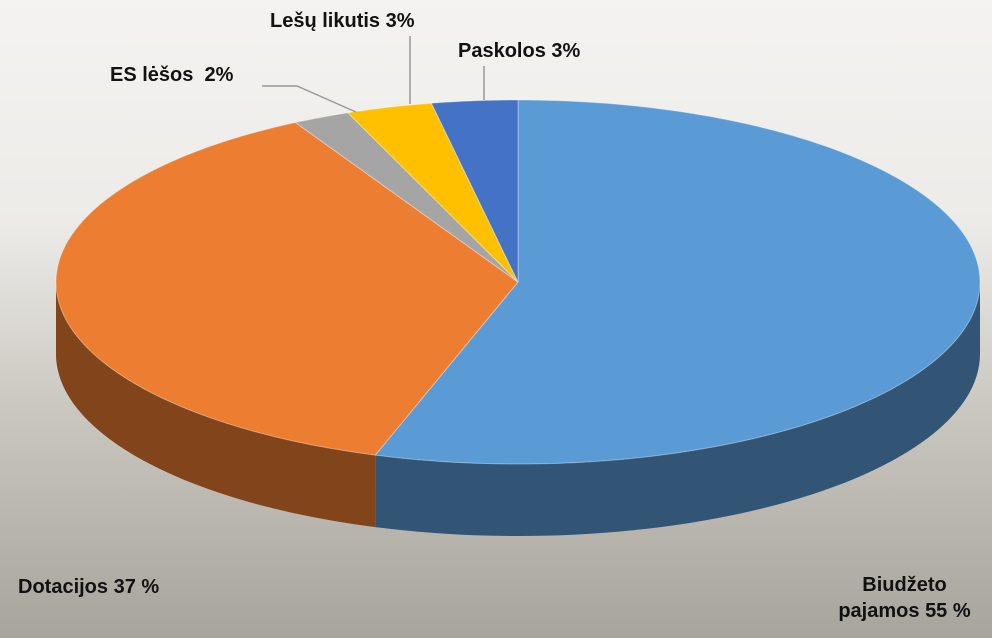 The image size is (992, 638). I want to click on data-label: ES lėšos 2%, so click(171, 75).